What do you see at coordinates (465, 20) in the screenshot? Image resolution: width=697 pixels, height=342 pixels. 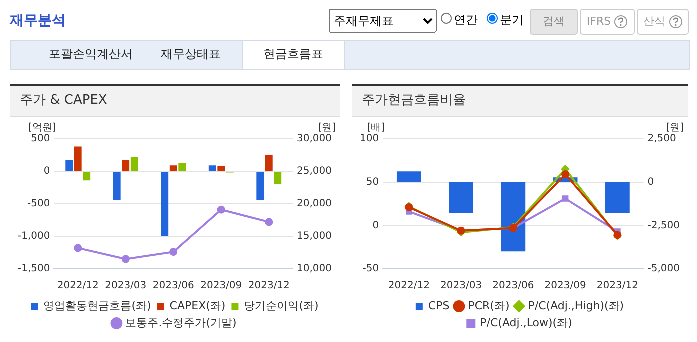 I see `text: 연간` at bounding box center [465, 20].